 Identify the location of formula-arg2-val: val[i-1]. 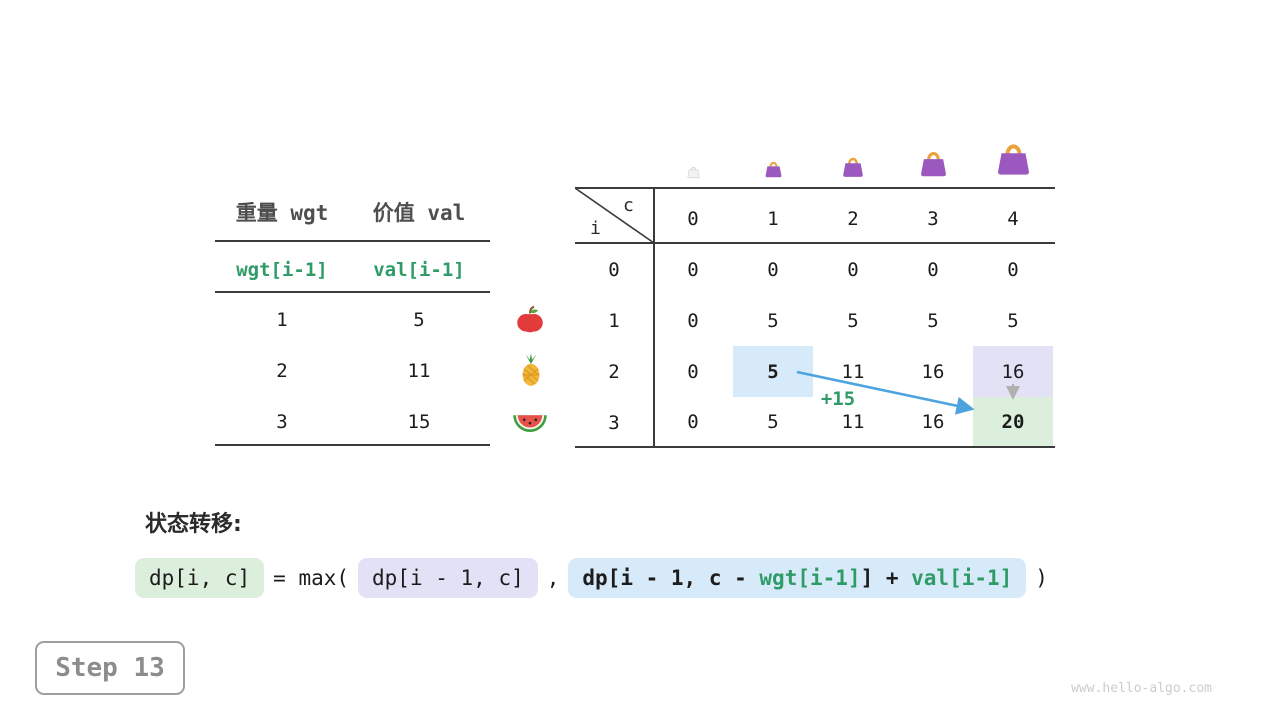
(962, 578).